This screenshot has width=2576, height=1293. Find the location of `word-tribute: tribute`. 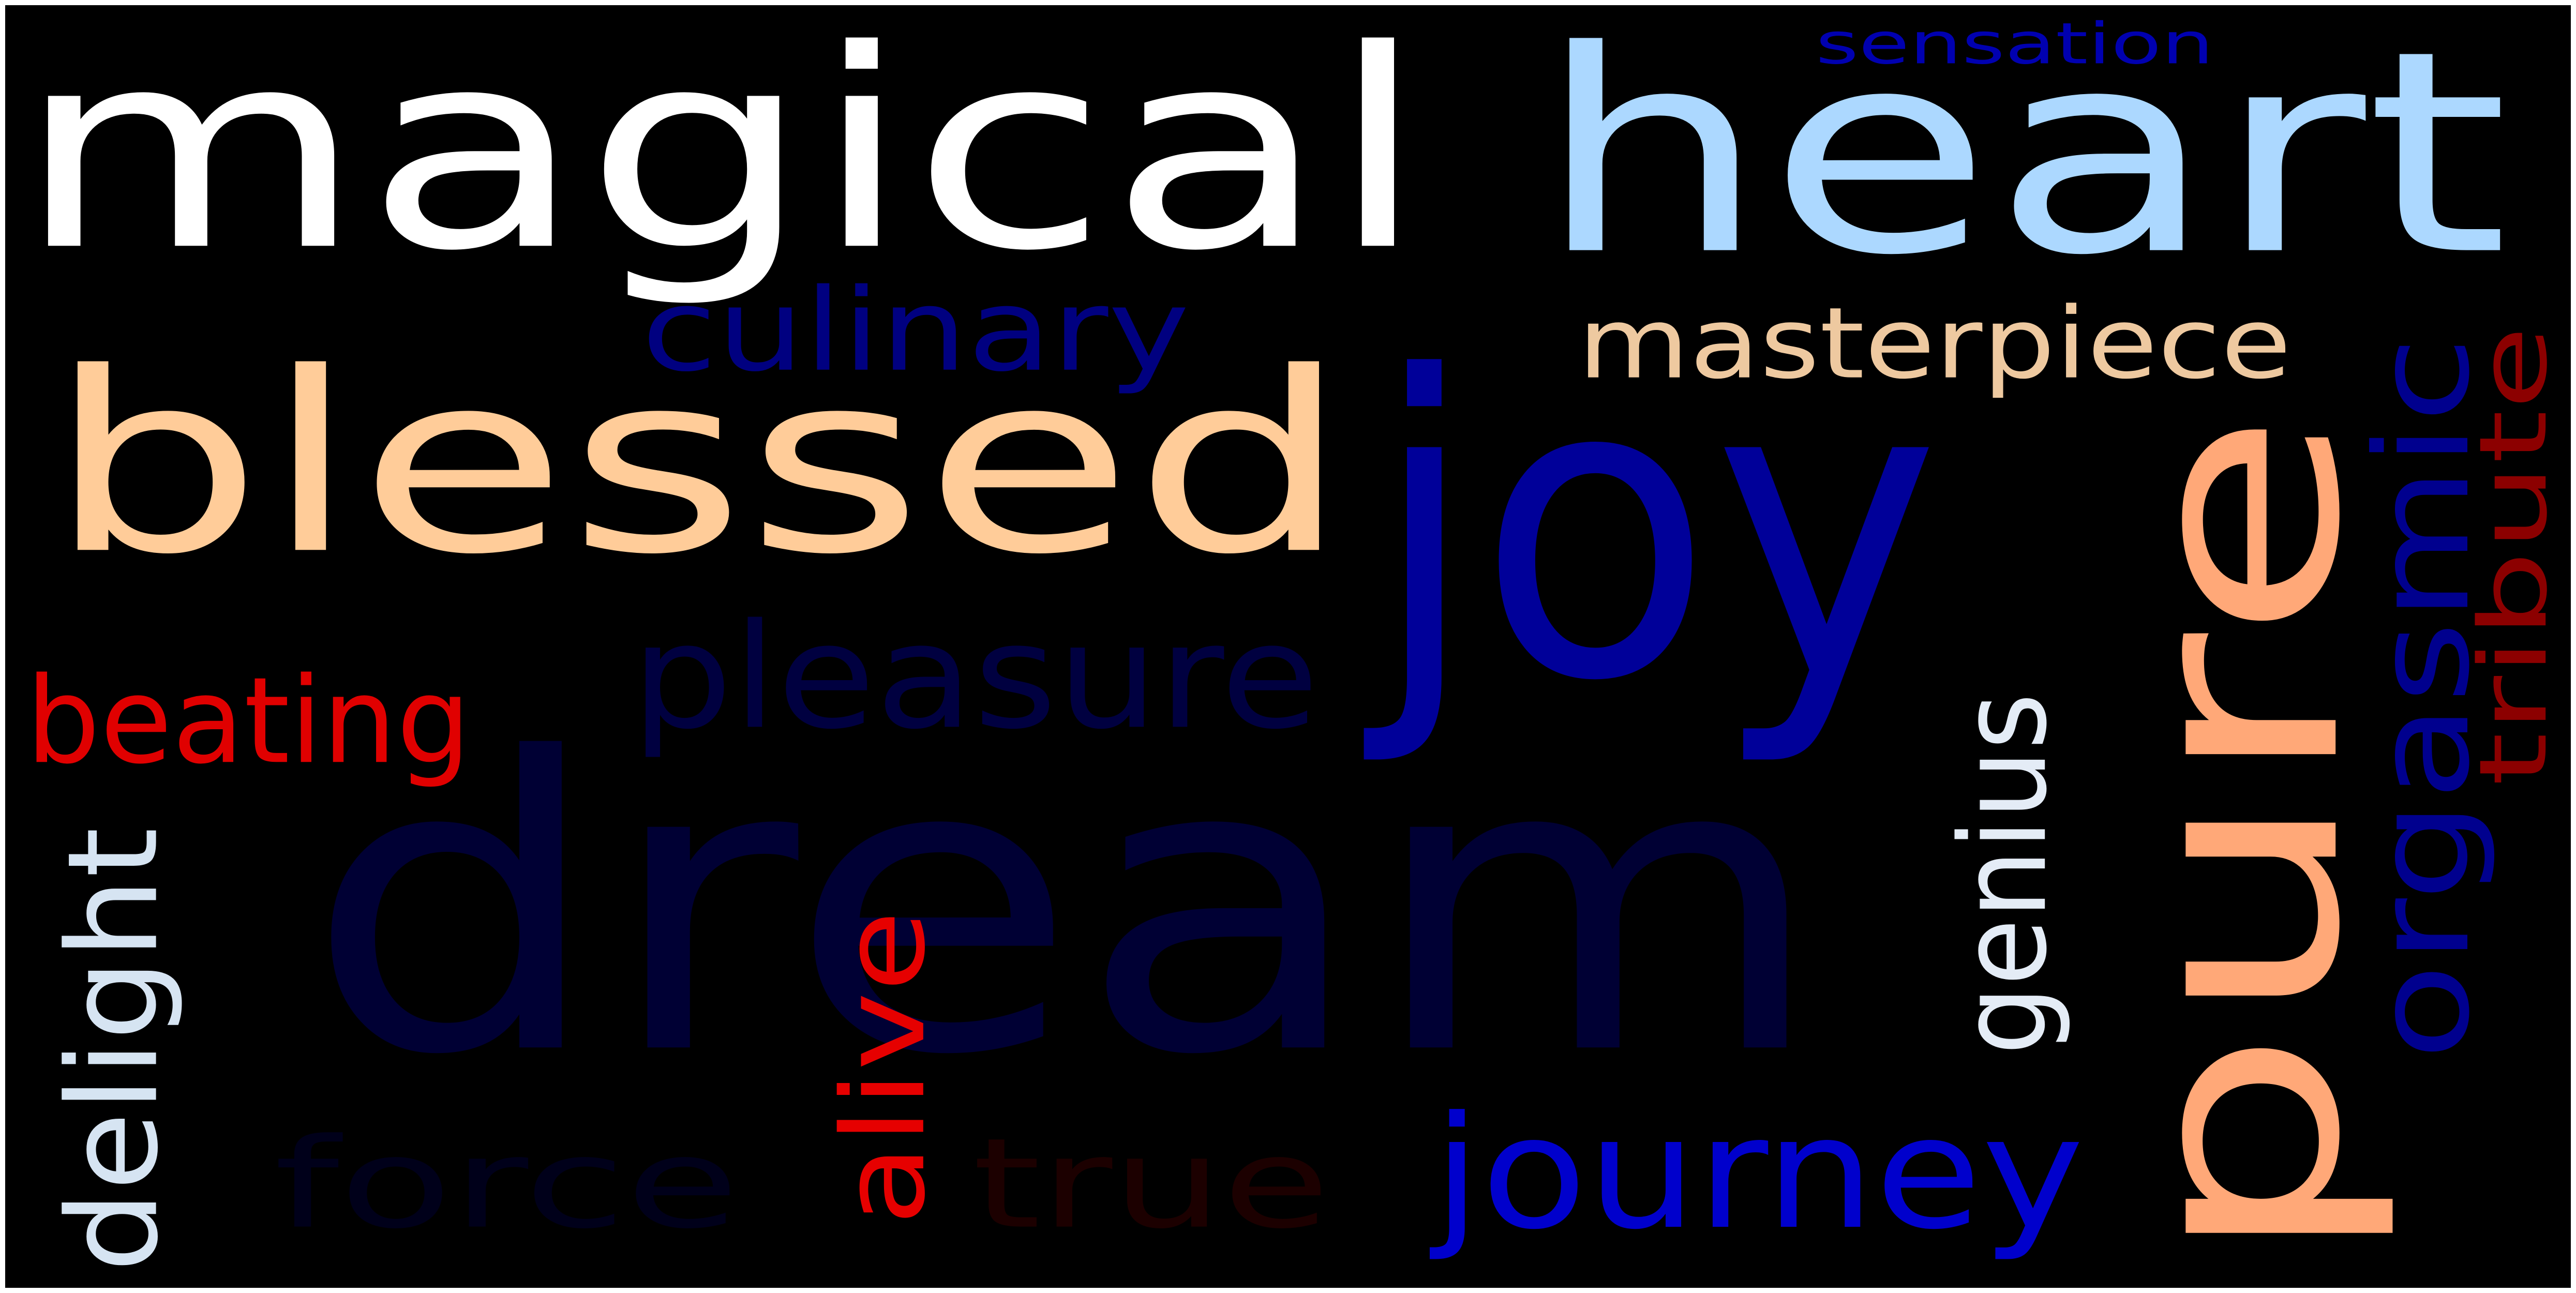

word-tribute: tribute is located at coordinates (2513, 555).